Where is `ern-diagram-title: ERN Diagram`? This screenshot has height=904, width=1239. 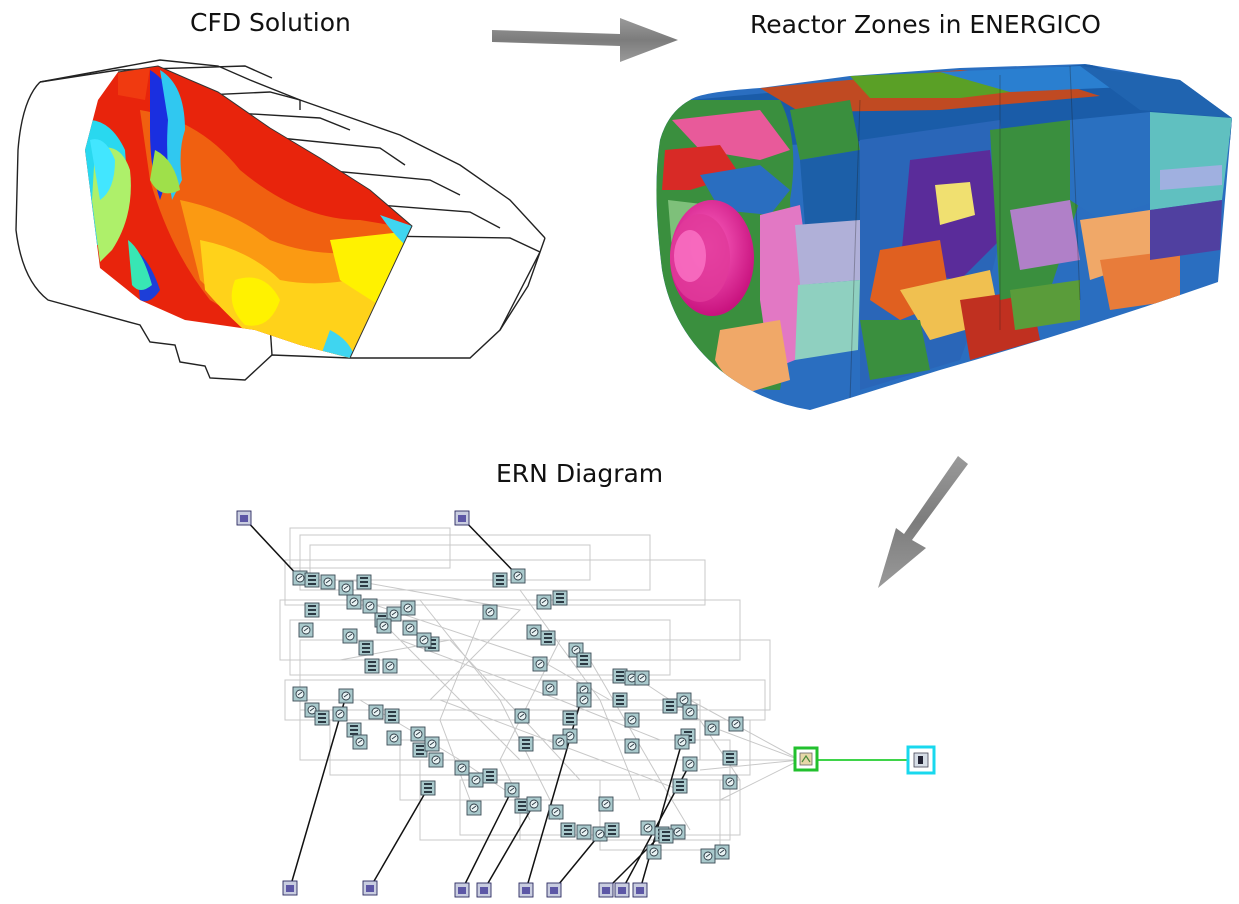 ern-diagram-title: ERN Diagram is located at coordinates (580, 473).